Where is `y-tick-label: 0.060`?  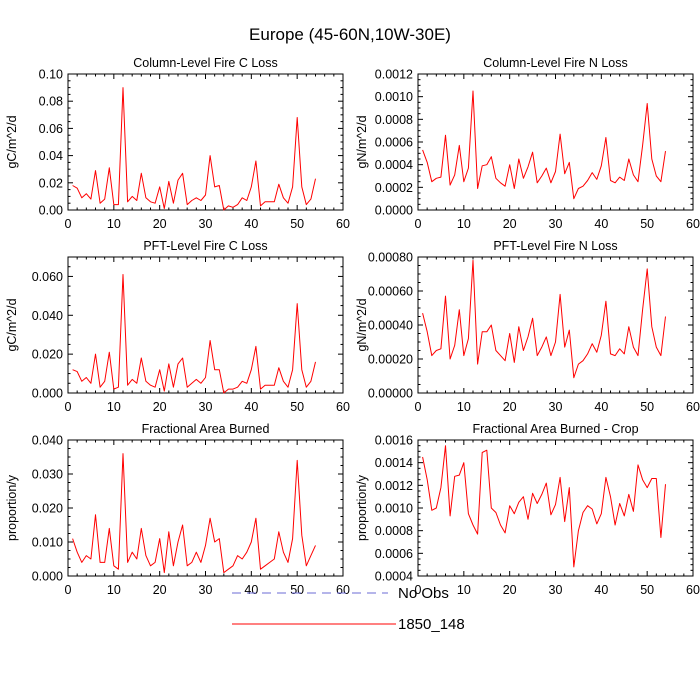
y-tick-label: 0.060 is located at coordinates (47, 277).